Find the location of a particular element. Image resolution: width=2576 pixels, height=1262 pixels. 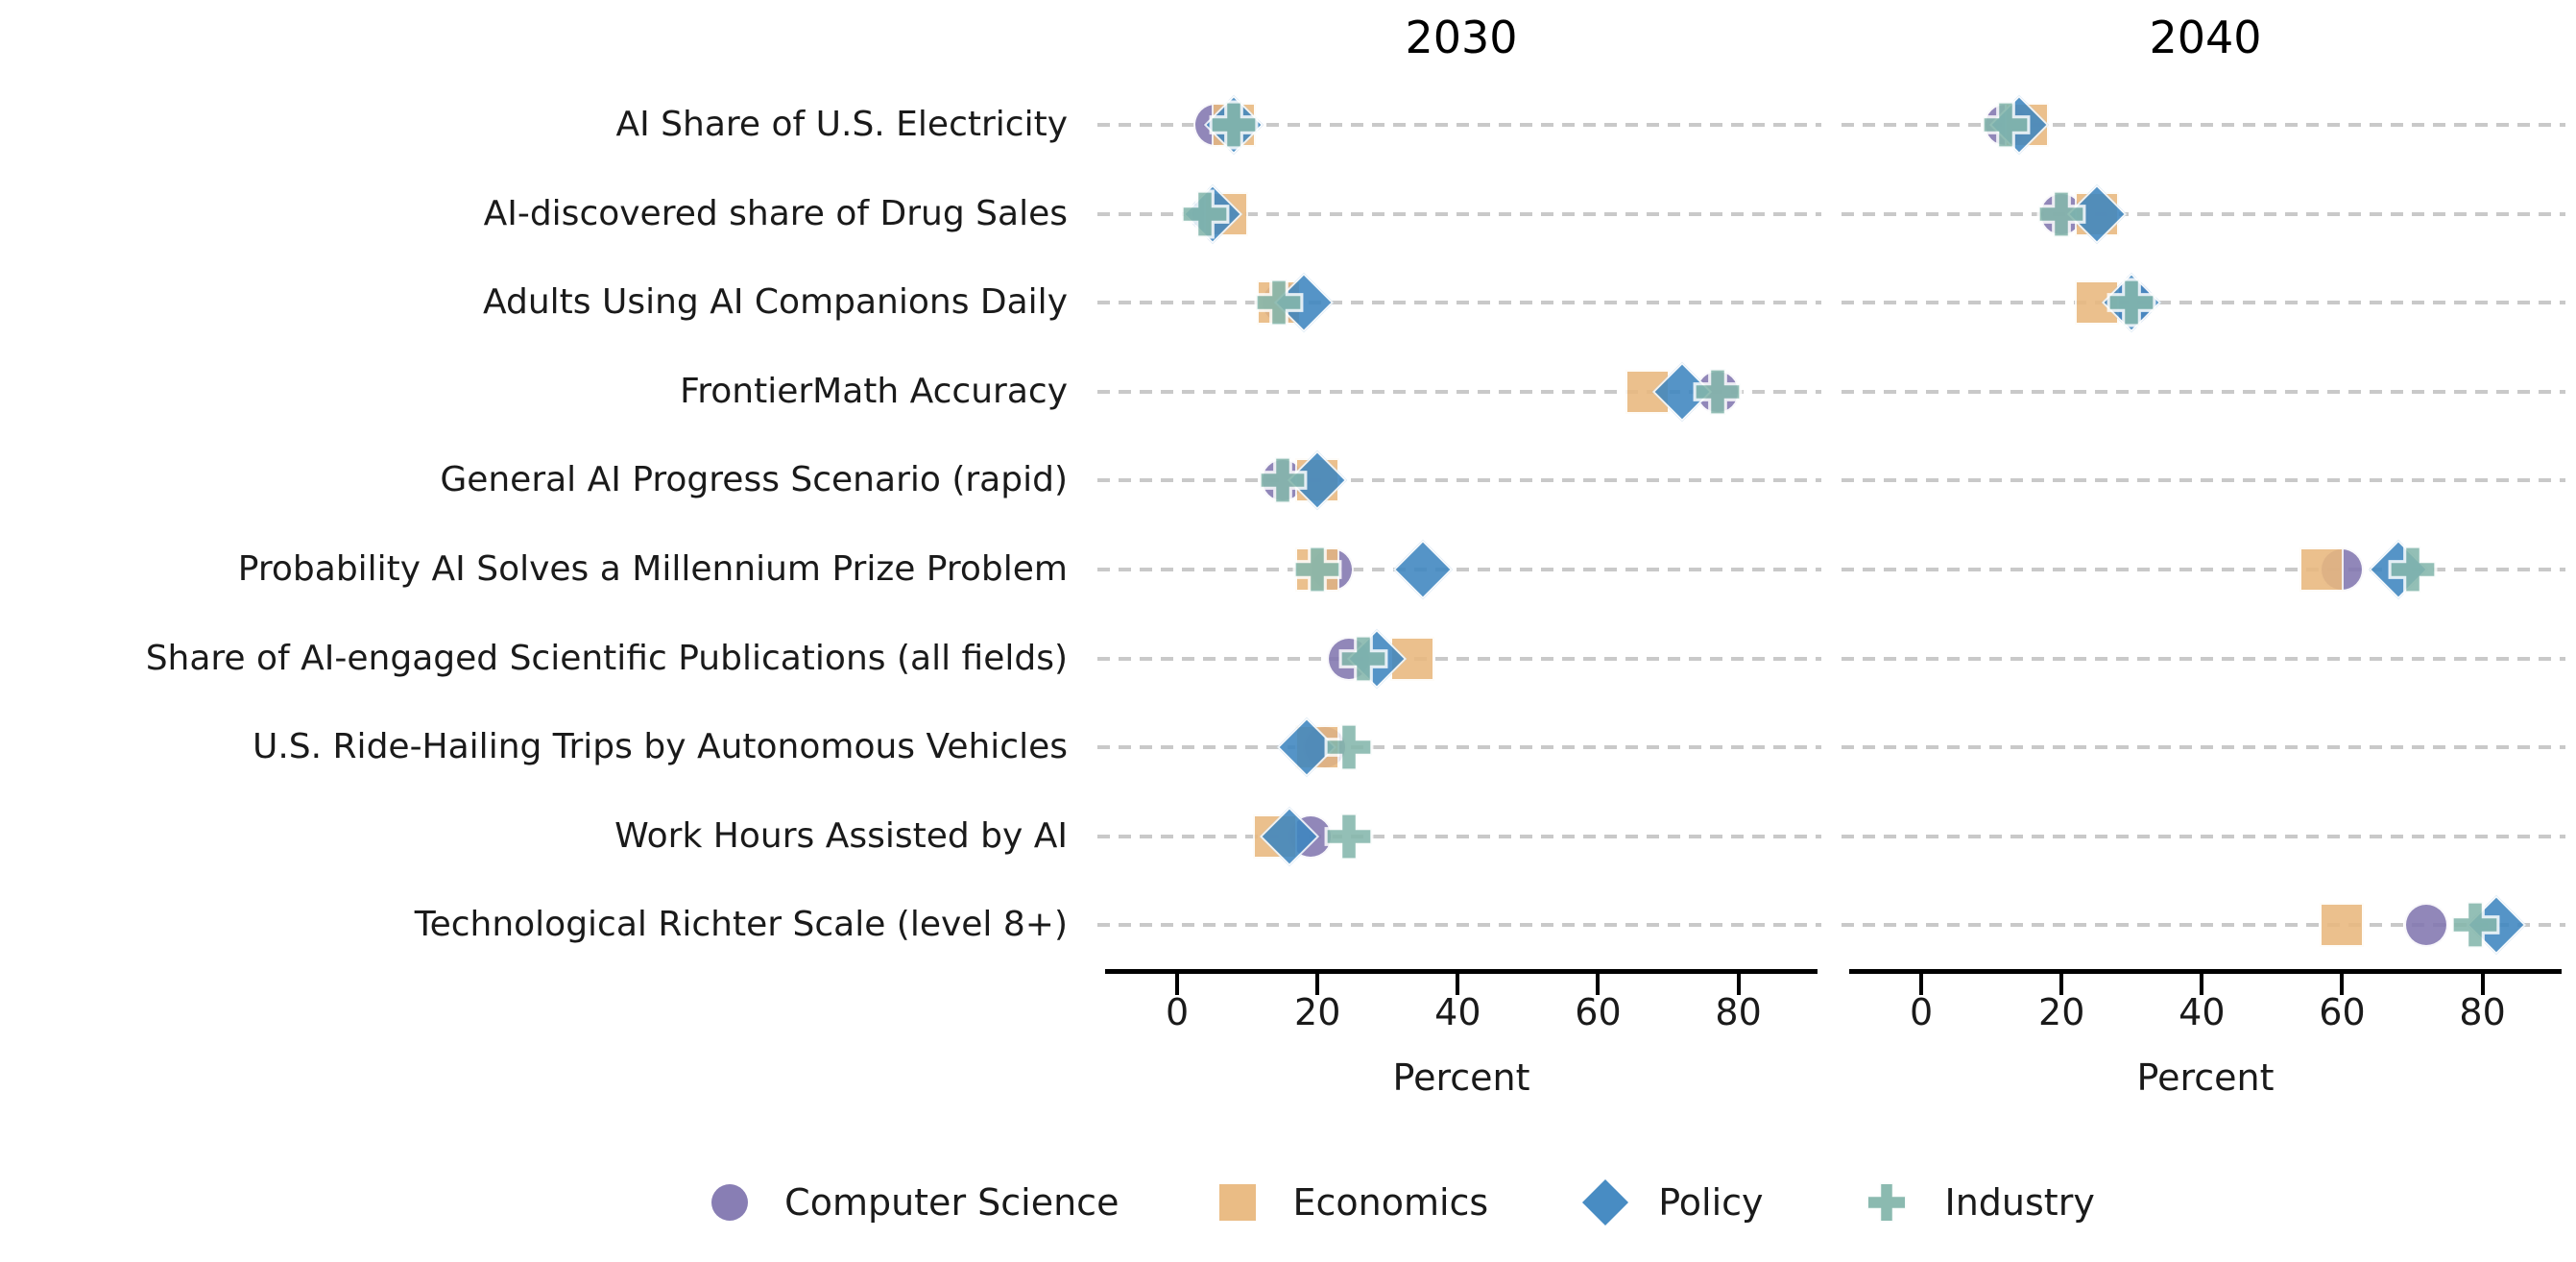

legend-item-computer-science: Computer Science is located at coordinates (915, 1202).